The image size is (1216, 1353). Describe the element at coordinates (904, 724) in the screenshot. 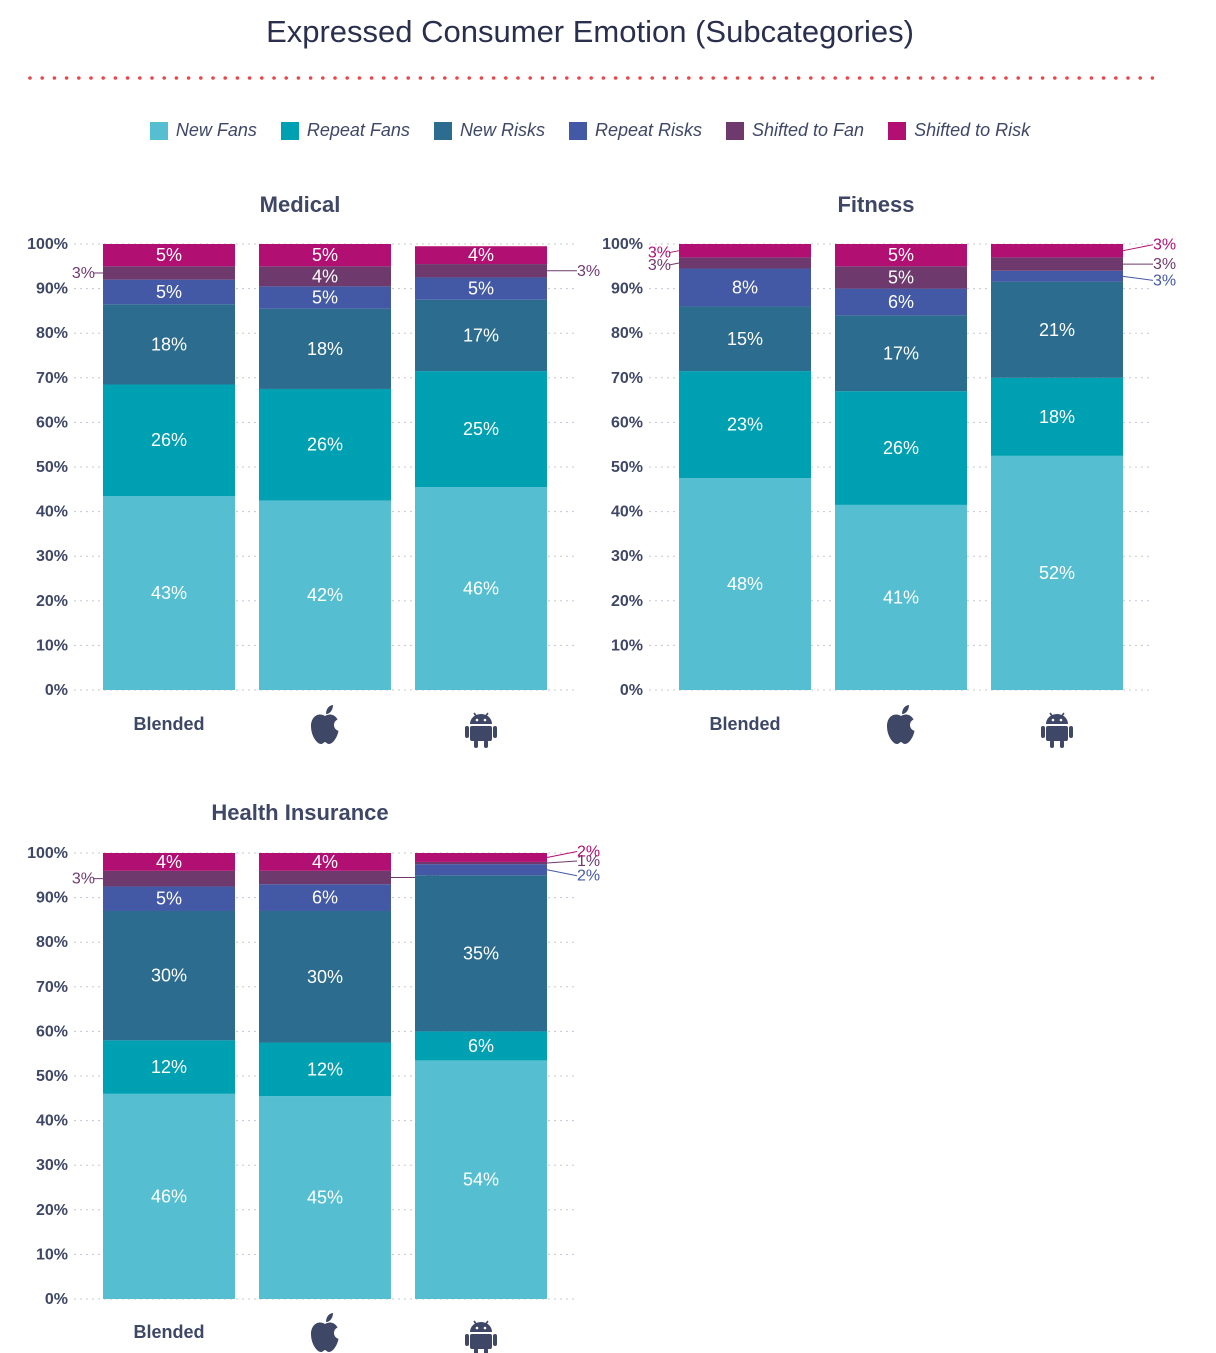

I see `apple-icon` at that location.